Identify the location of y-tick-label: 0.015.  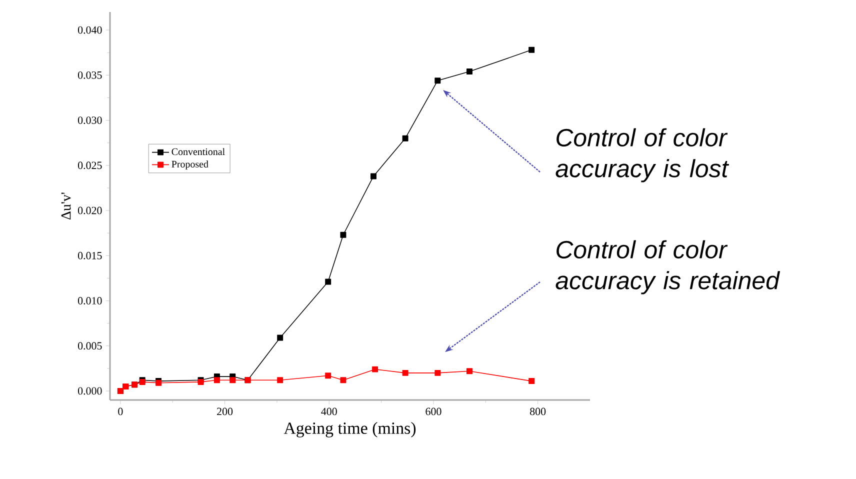
(90, 256).